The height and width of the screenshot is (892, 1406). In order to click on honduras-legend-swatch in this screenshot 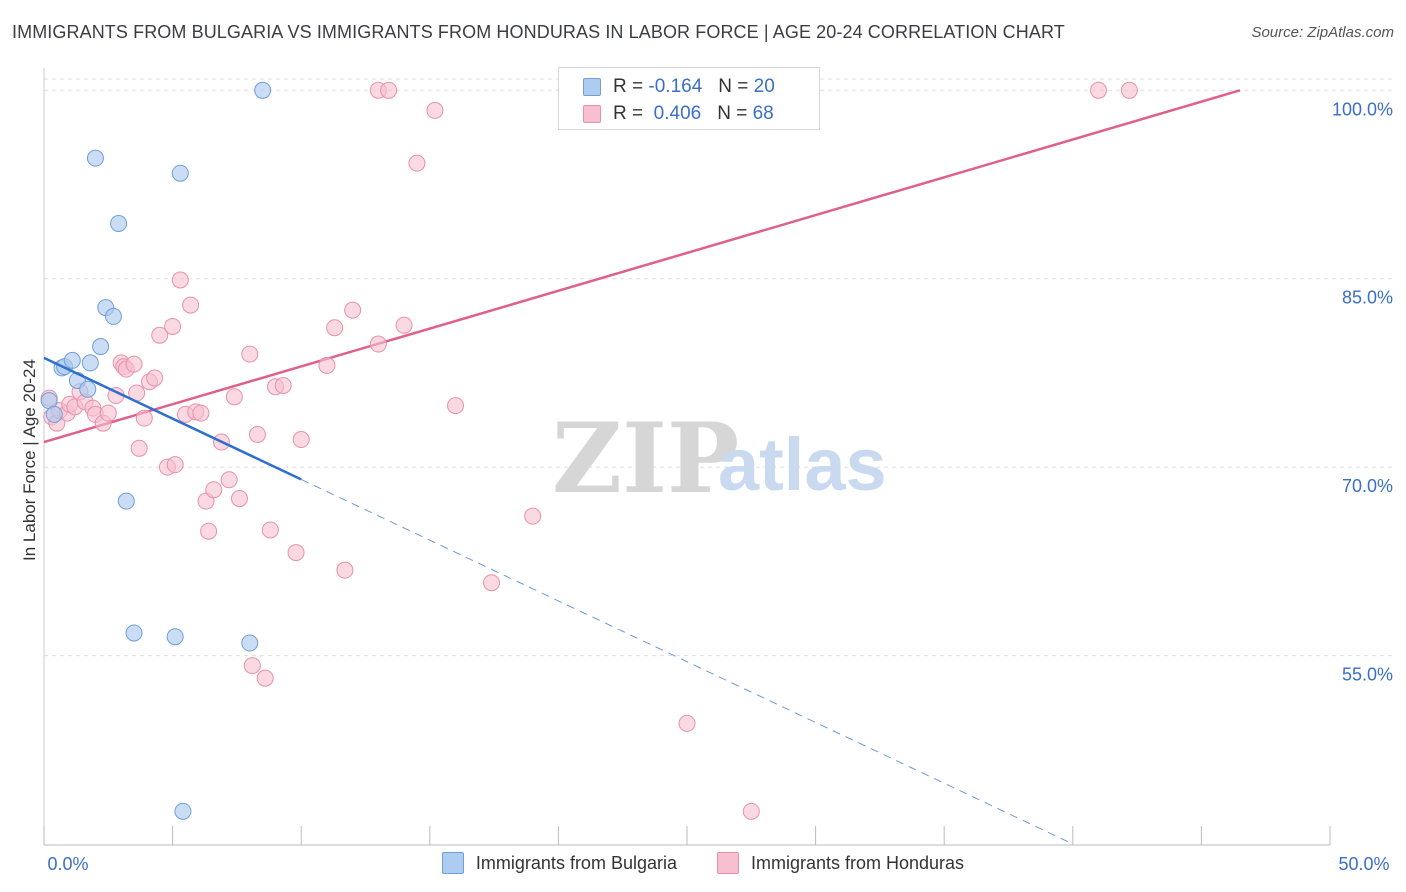, I will do `click(727, 863)`.